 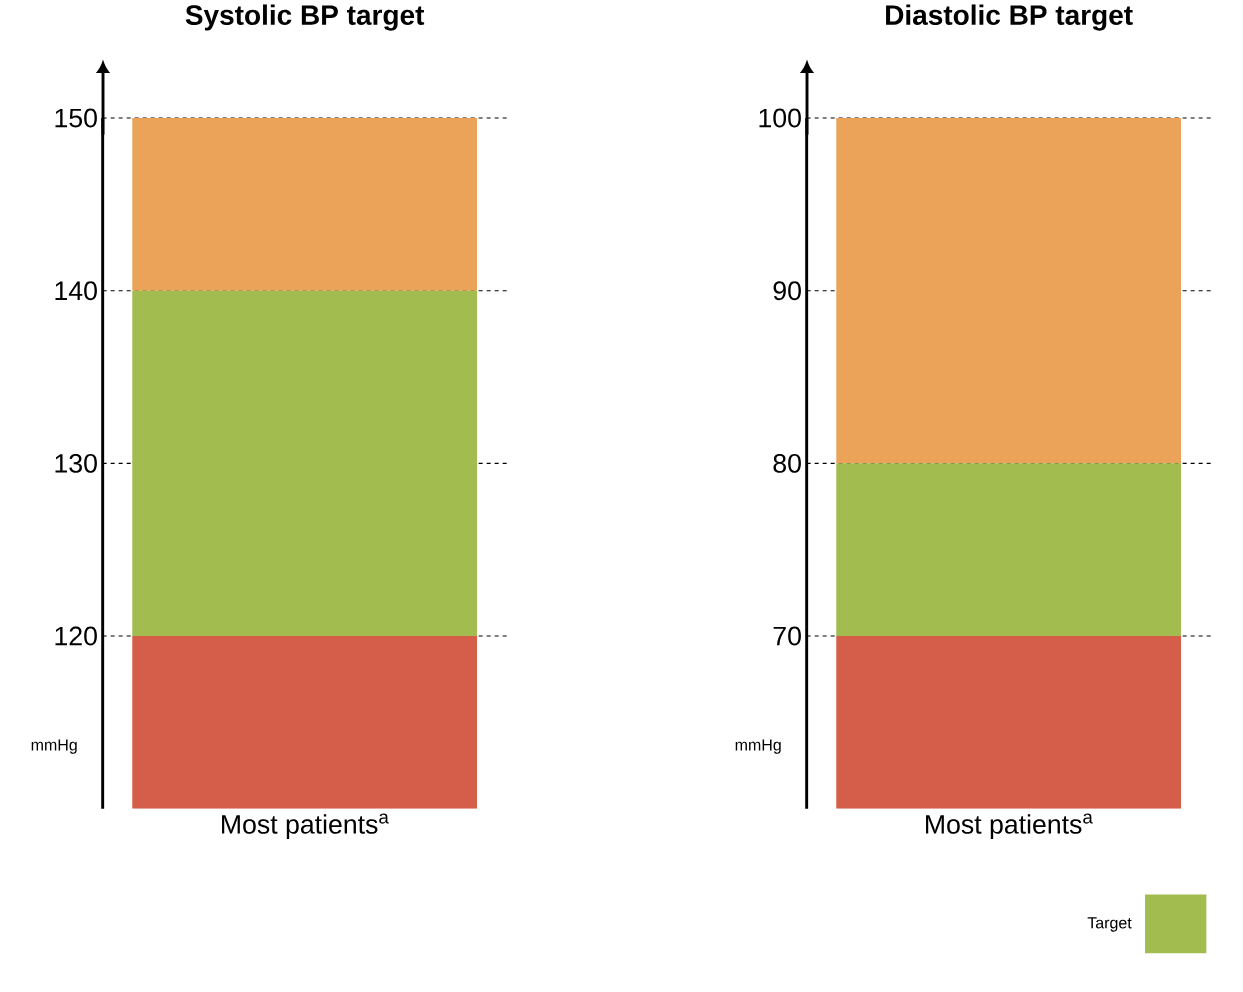 I want to click on y-tick-label: 80, so click(x=787, y=463).